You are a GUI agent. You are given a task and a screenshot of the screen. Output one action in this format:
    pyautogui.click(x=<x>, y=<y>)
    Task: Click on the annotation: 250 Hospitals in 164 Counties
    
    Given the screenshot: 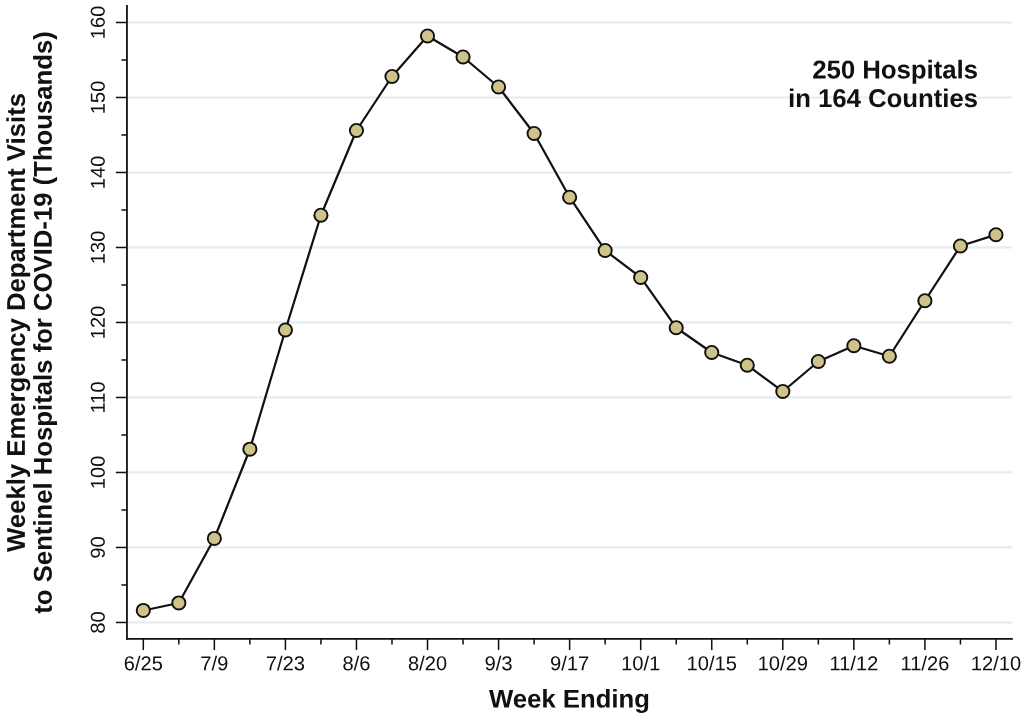 What is the action you would take?
    pyautogui.click(x=883, y=83)
    